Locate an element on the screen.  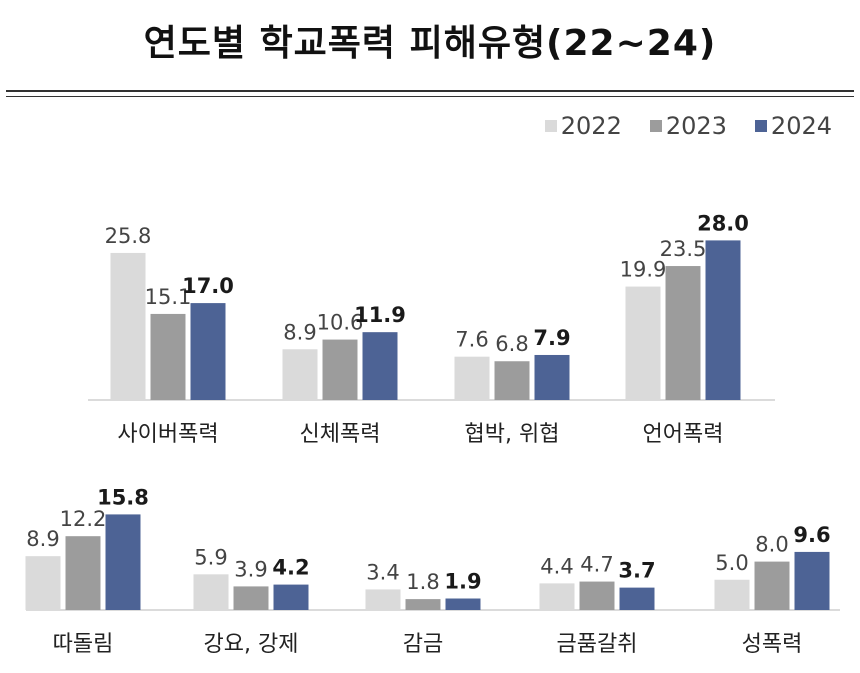
value-label-언어폭력-2024: 28.0 is located at coordinates (723, 223).